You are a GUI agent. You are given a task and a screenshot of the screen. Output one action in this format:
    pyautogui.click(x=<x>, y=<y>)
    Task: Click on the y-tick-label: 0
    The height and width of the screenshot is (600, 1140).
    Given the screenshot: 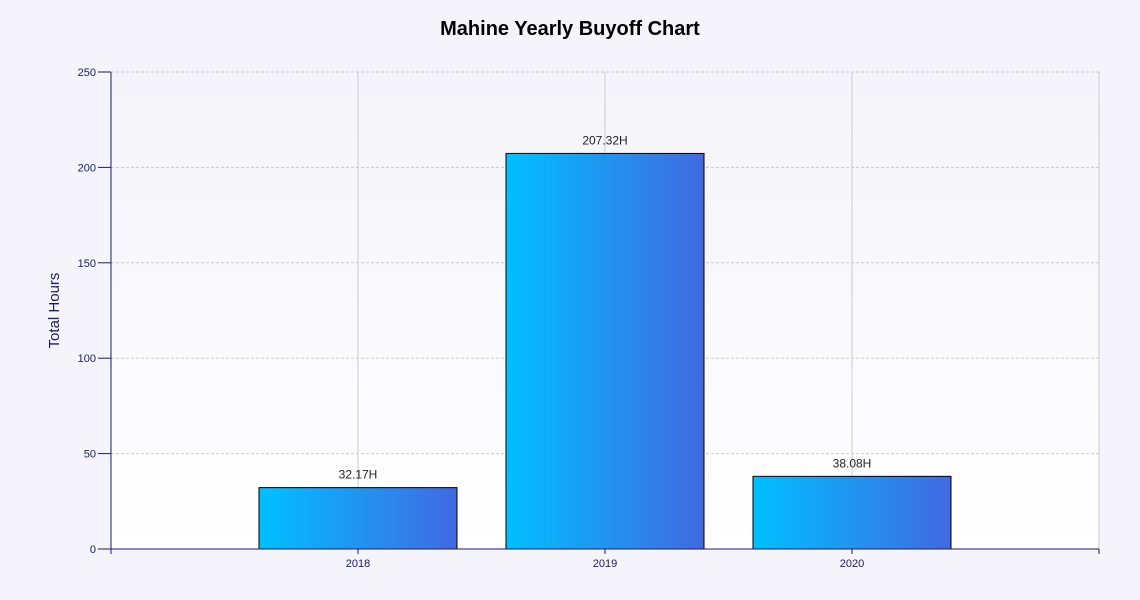 What is the action you would take?
    pyautogui.click(x=93, y=550)
    